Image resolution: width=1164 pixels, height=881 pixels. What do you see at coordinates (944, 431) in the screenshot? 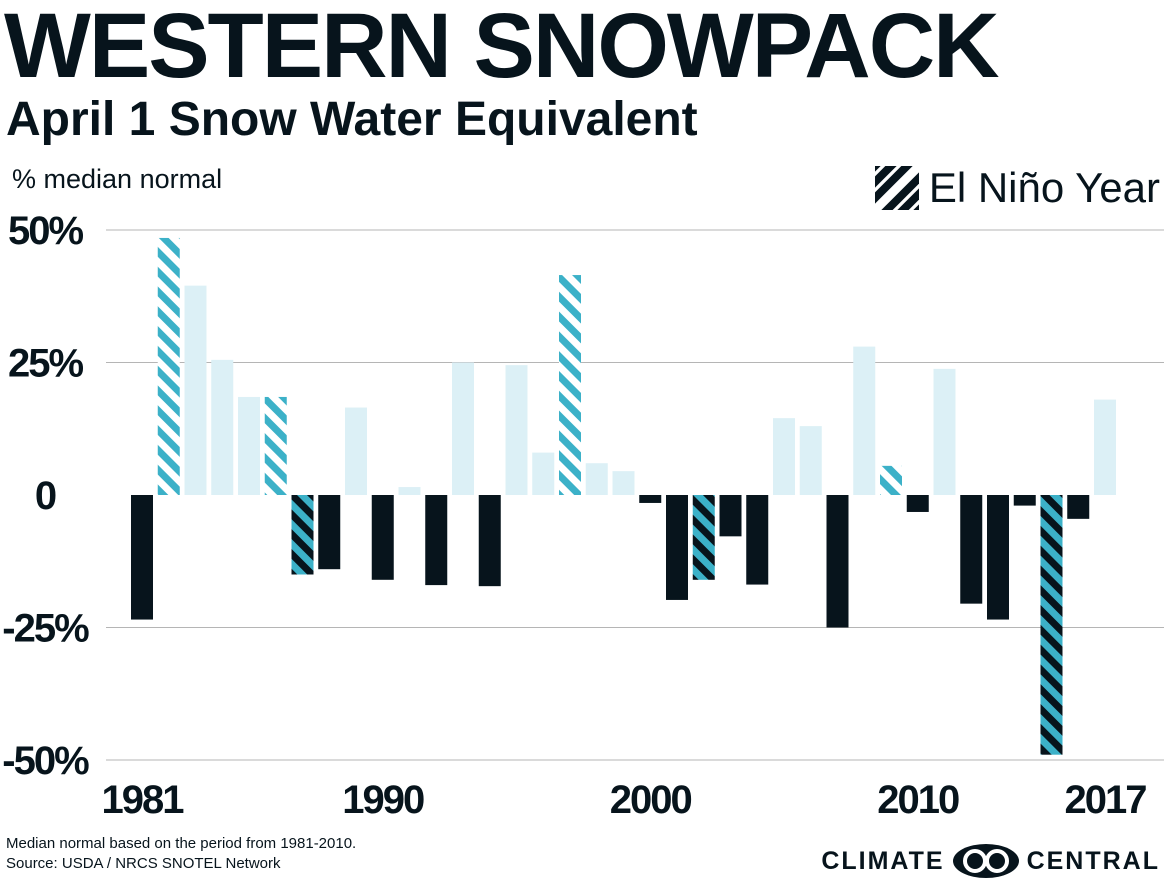
I see `bar-2011` at bounding box center [944, 431].